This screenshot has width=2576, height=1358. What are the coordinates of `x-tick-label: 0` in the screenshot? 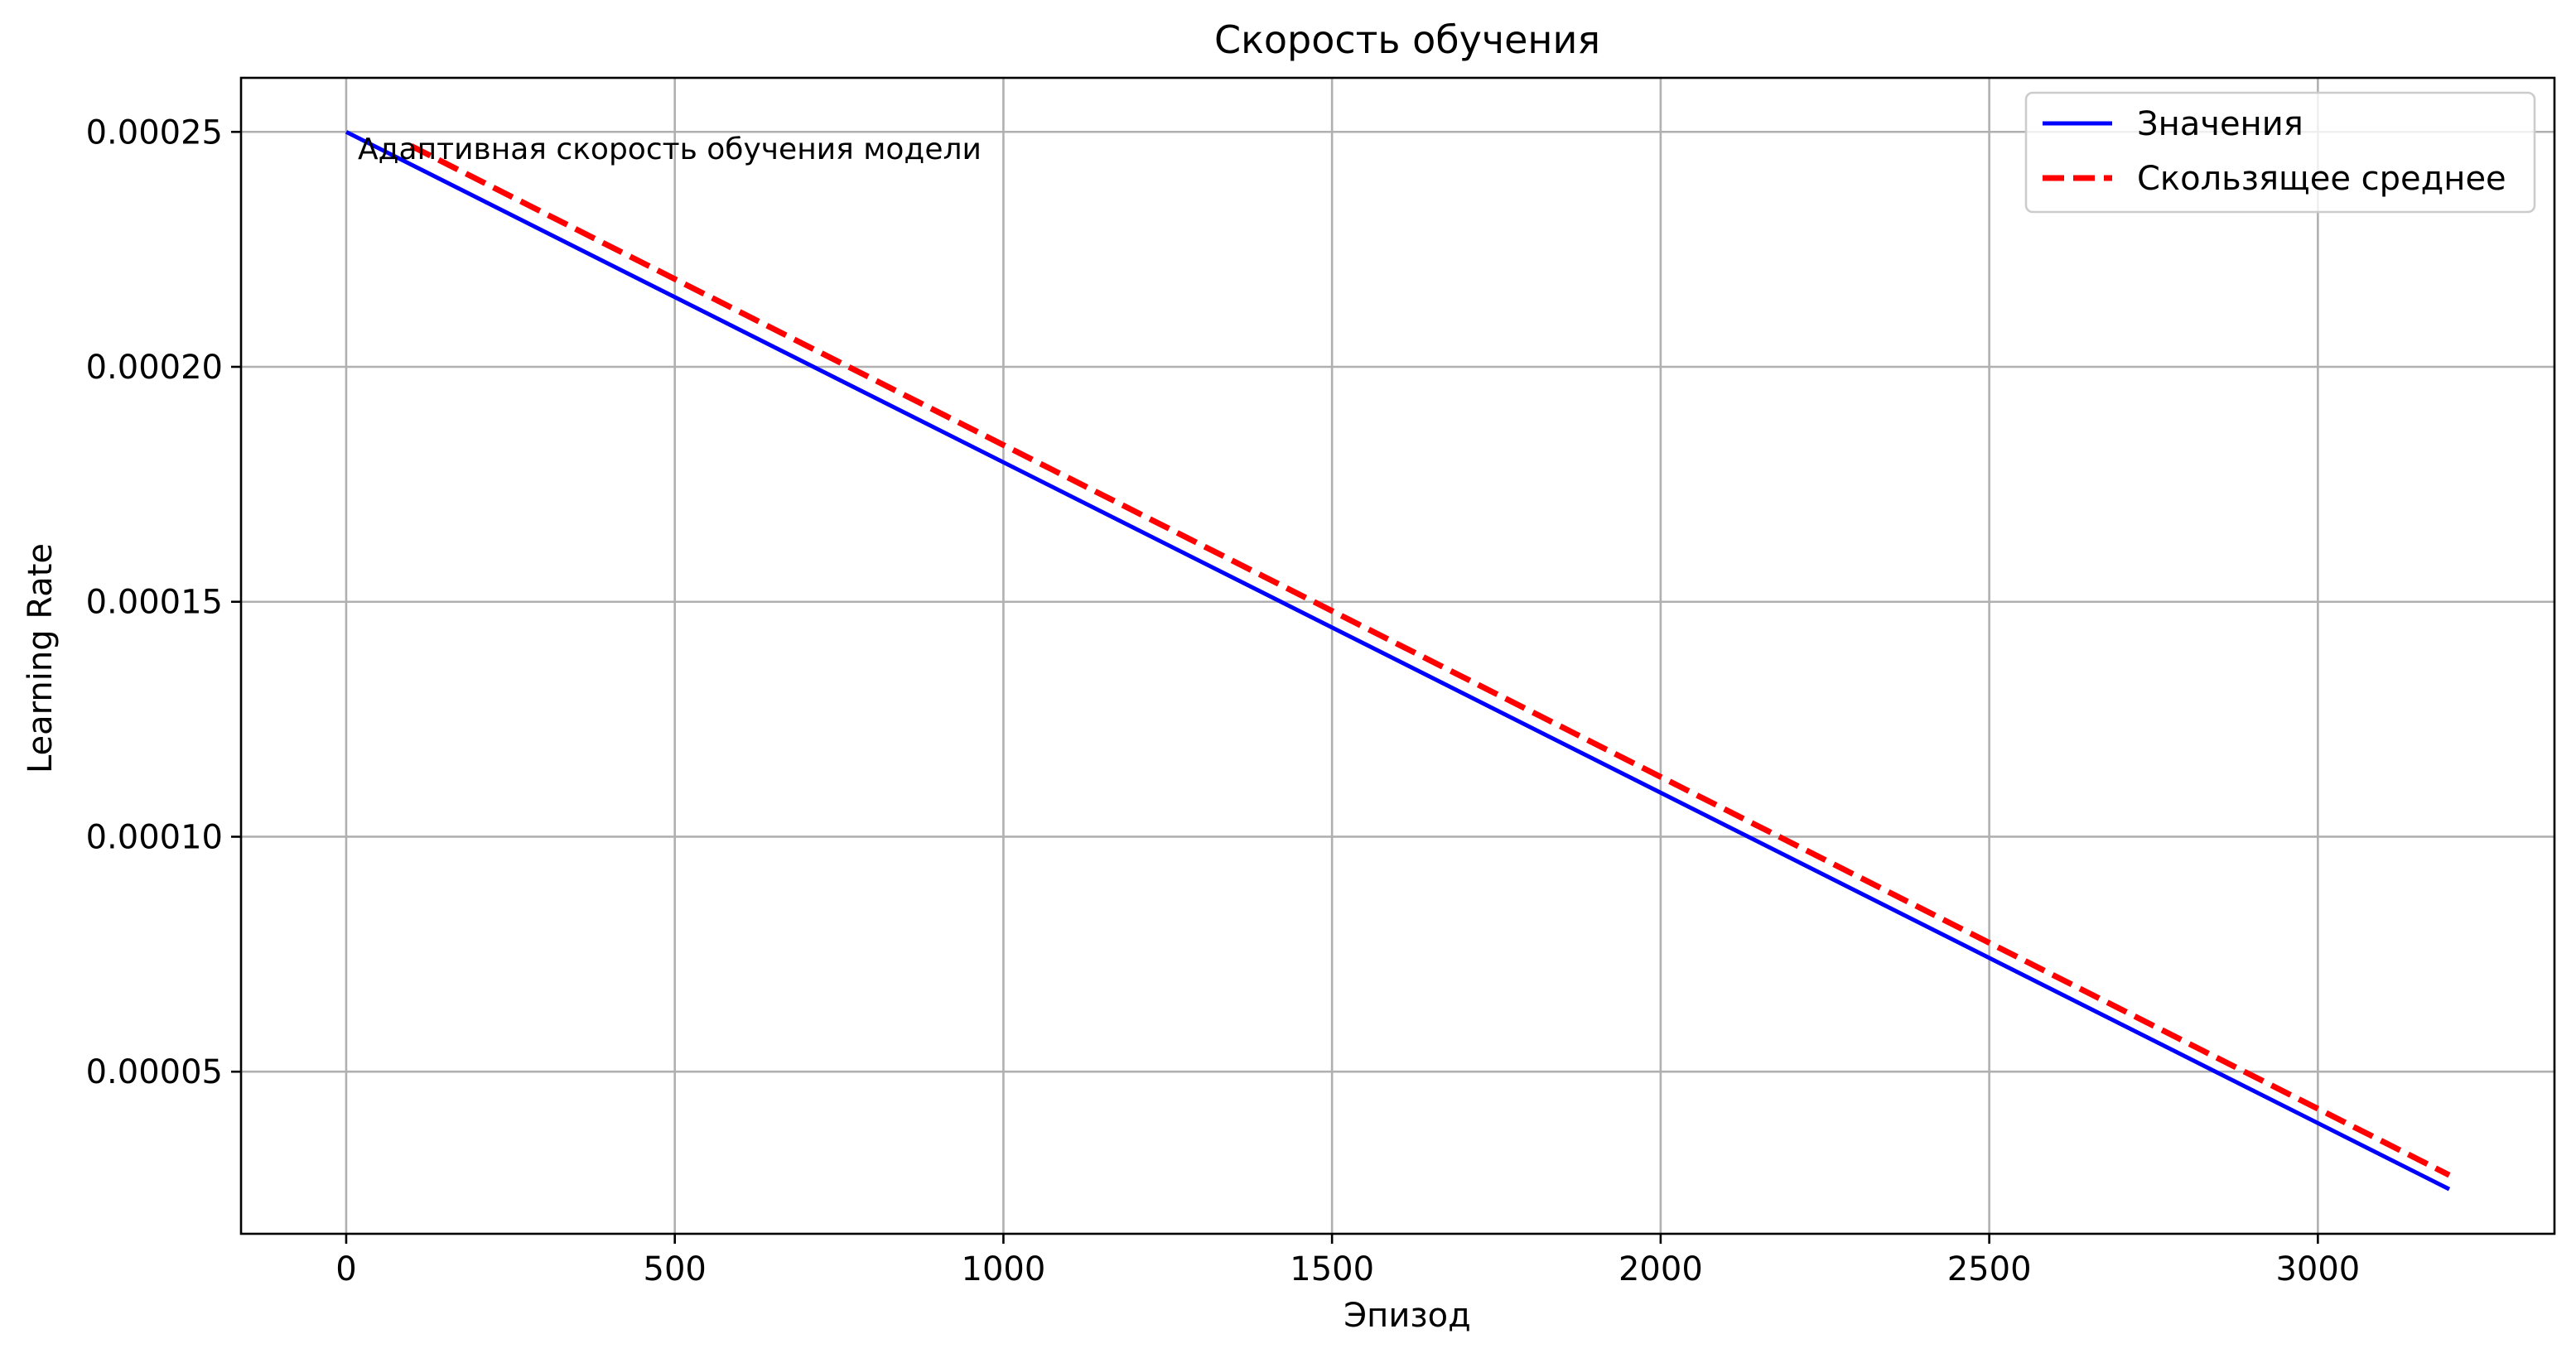 It's located at (345, 1269).